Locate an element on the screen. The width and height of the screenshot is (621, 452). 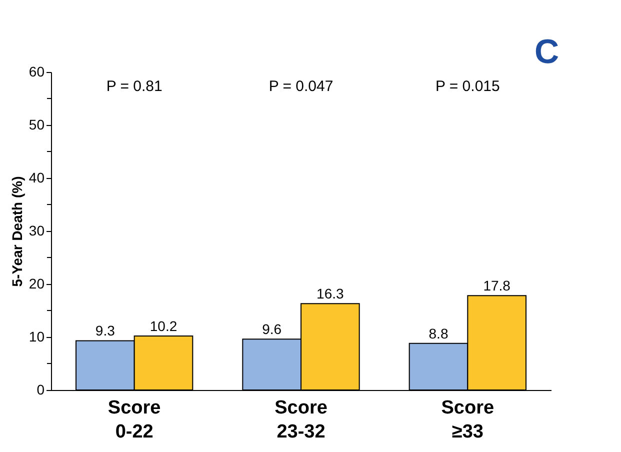
y-tick-label: 30 is located at coordinates (36, 230).